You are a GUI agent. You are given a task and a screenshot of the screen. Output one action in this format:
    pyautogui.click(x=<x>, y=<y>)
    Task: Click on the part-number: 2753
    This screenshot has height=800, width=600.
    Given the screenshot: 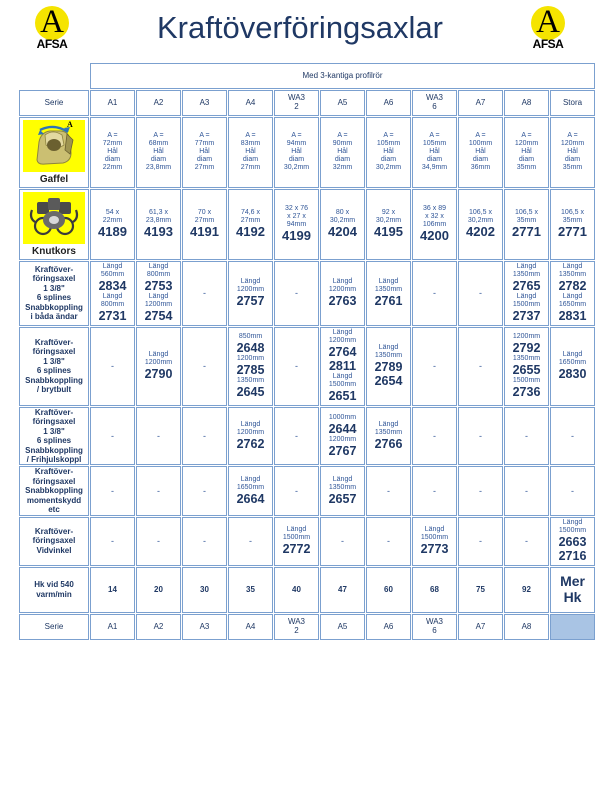 What is the action you would take?
    pyautogui.click(x=158, y=285)
    